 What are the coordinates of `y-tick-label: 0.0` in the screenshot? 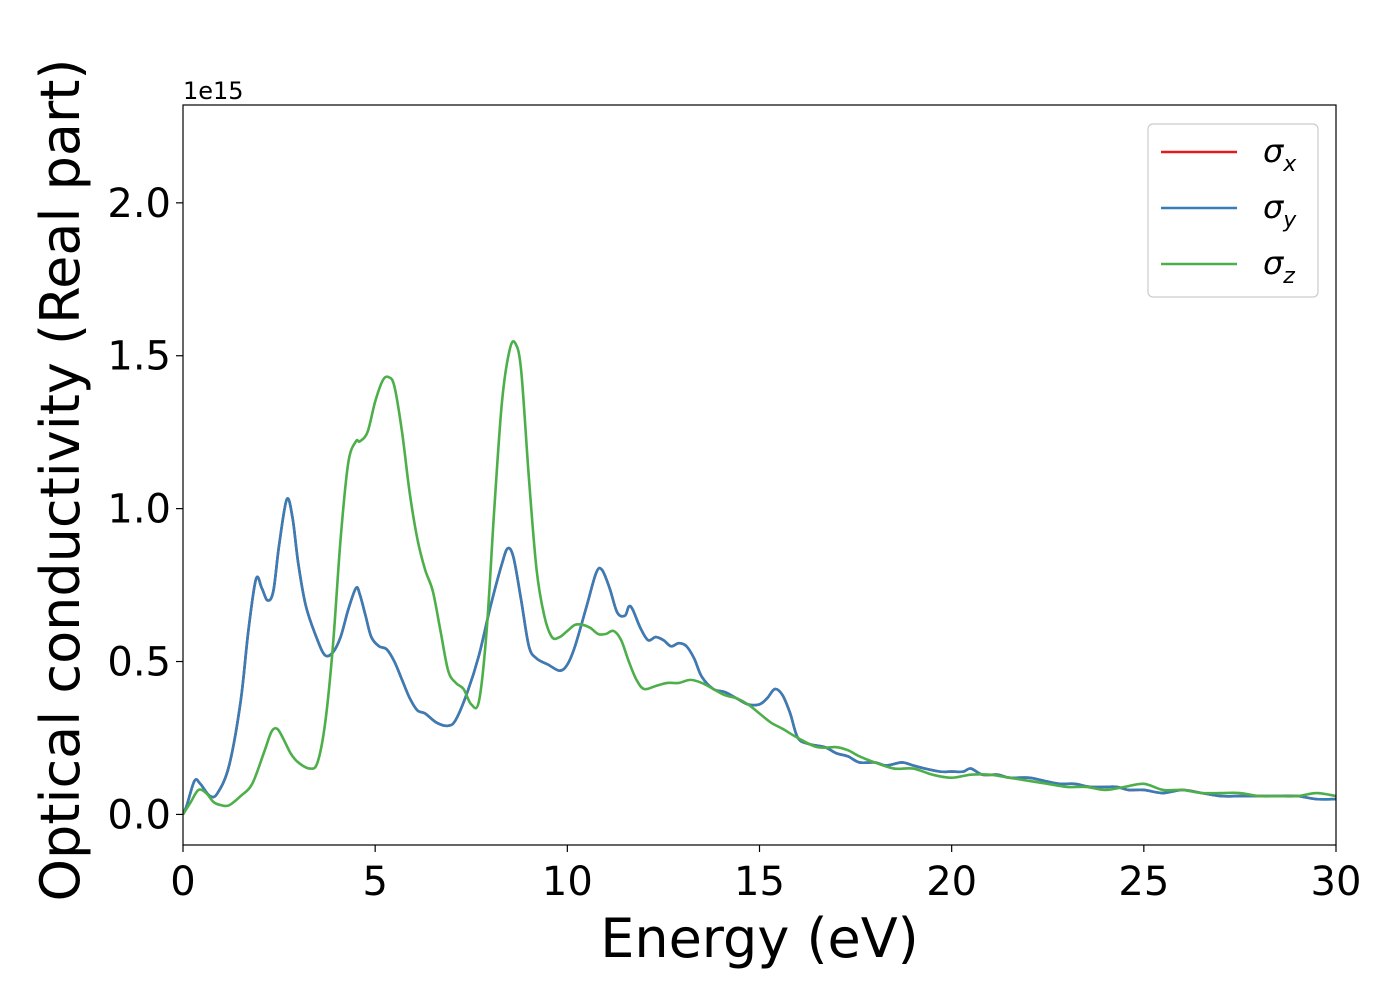 It's located at (139, 815).